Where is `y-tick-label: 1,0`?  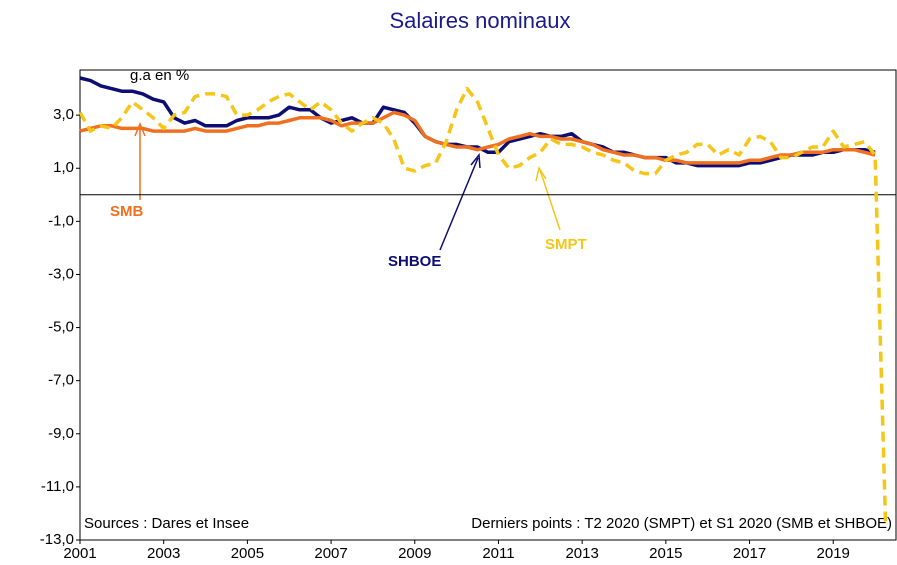
y-tick-label: 1,0 is located at coordinates (63, 167).